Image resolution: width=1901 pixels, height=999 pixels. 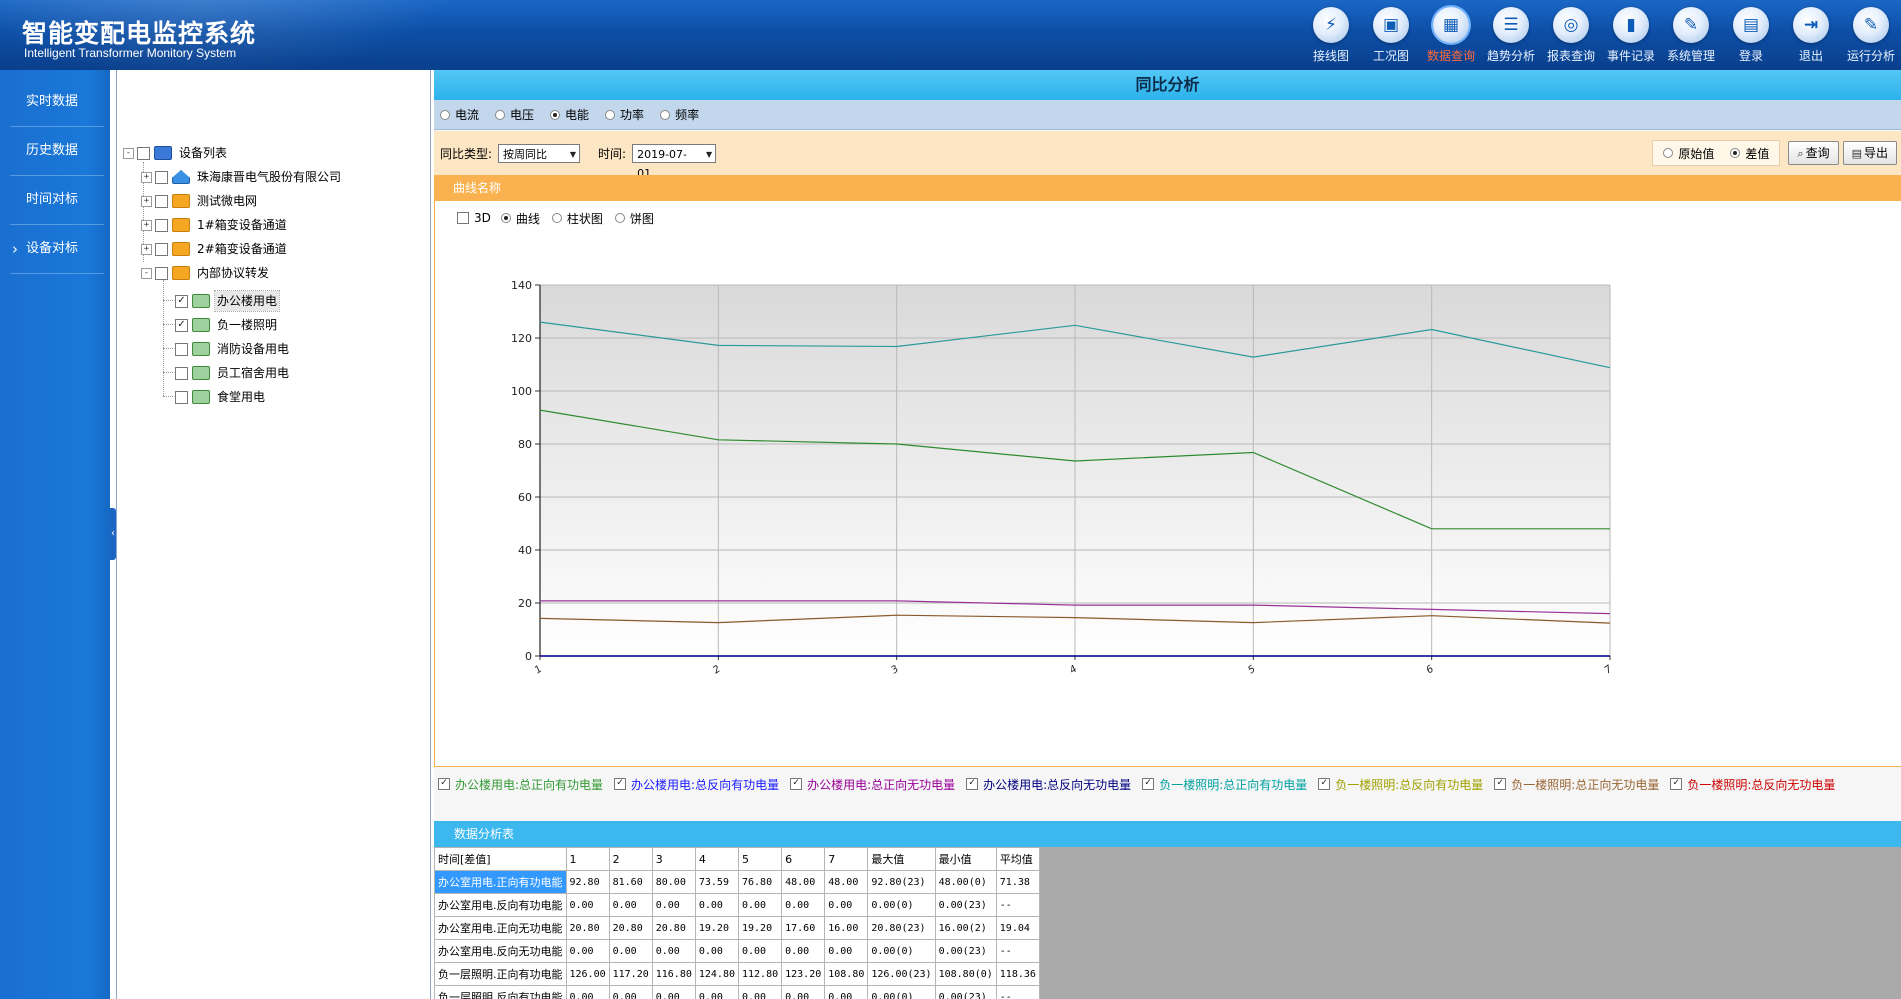 I want to click on legend-item-6: 负一楼照明:总正向无功电量, so click(x=1576, y=784).